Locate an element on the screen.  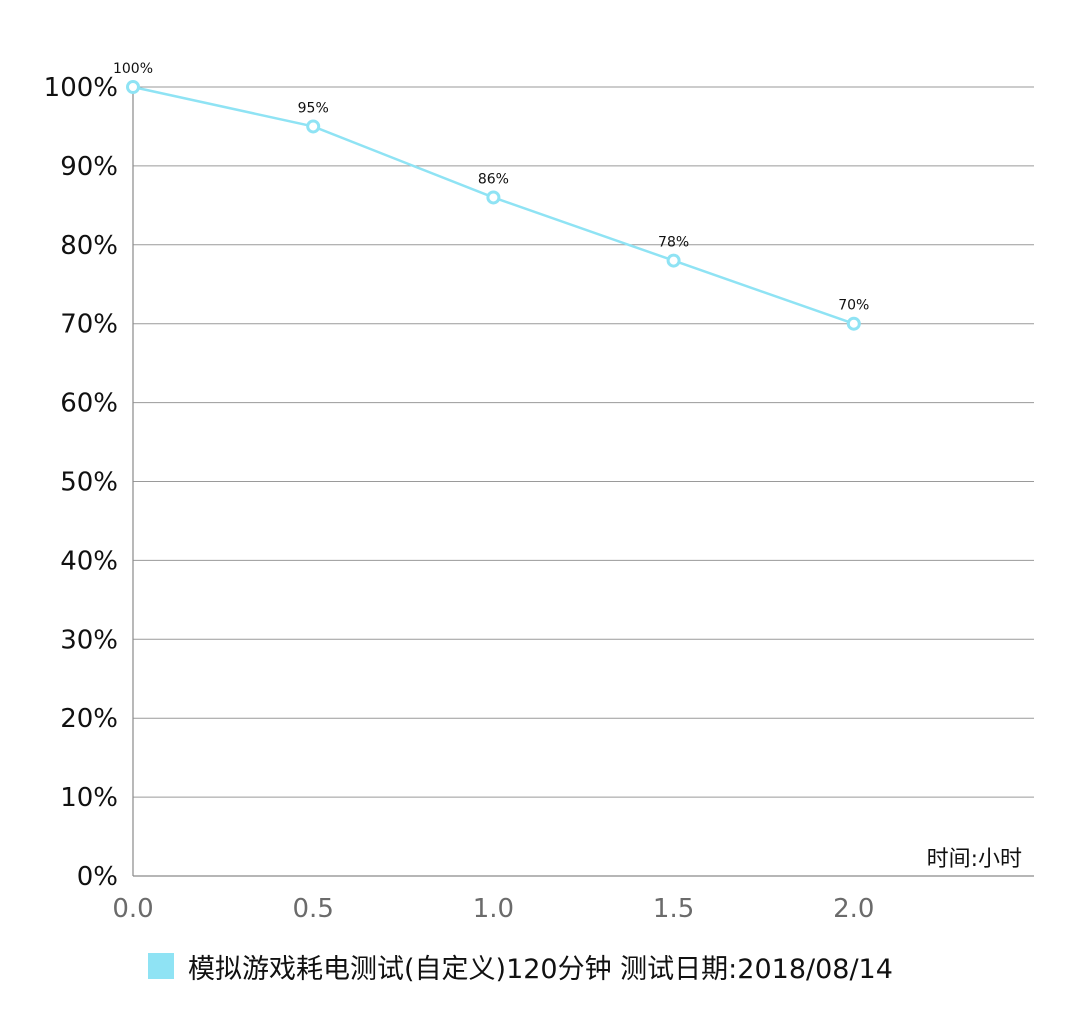
data-label: 100% is located at coordinates (133, 69).